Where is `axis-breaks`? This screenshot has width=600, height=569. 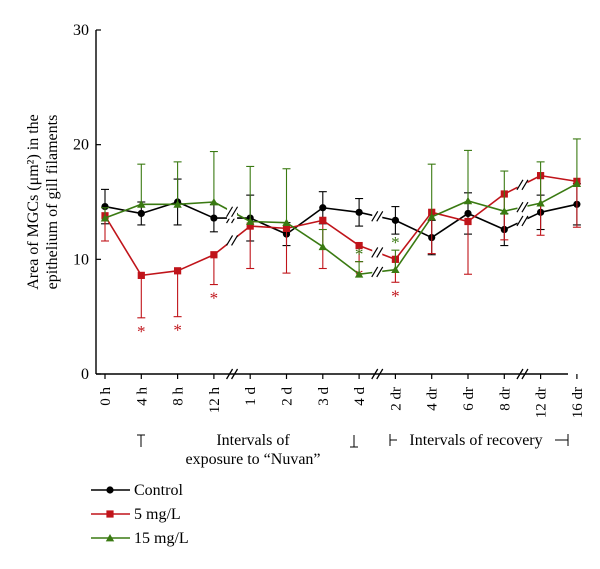
axis-breaks is located at coordinates (377, 374).